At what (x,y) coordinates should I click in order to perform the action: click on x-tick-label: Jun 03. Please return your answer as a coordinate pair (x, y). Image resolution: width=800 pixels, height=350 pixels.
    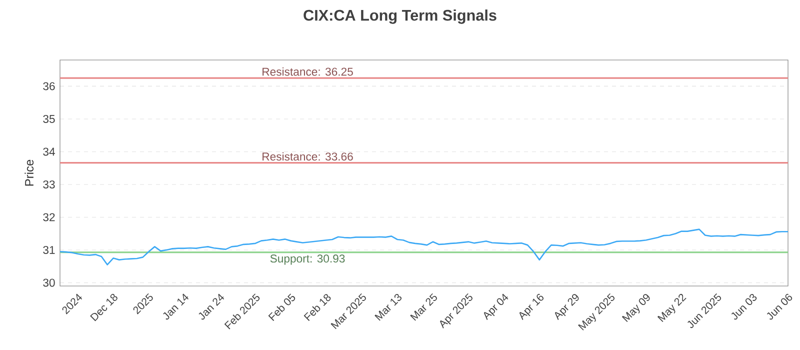
    Looking at the image, I should click on (744, 307).